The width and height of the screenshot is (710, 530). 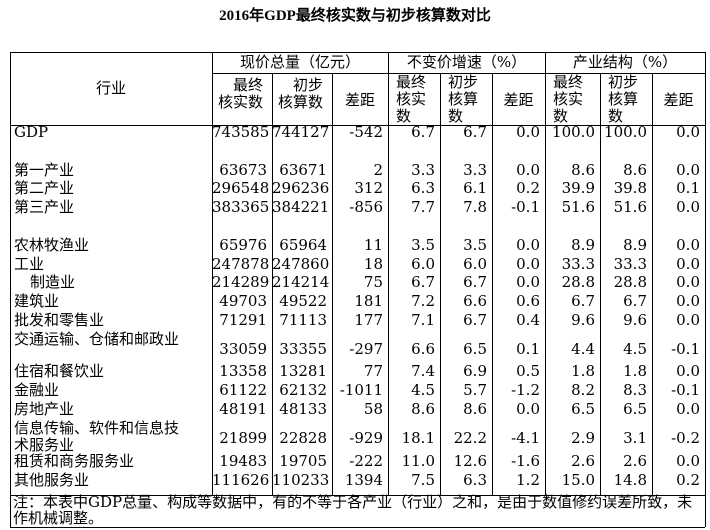 I want to click on cell: 33355, so click(x=303, y=349).